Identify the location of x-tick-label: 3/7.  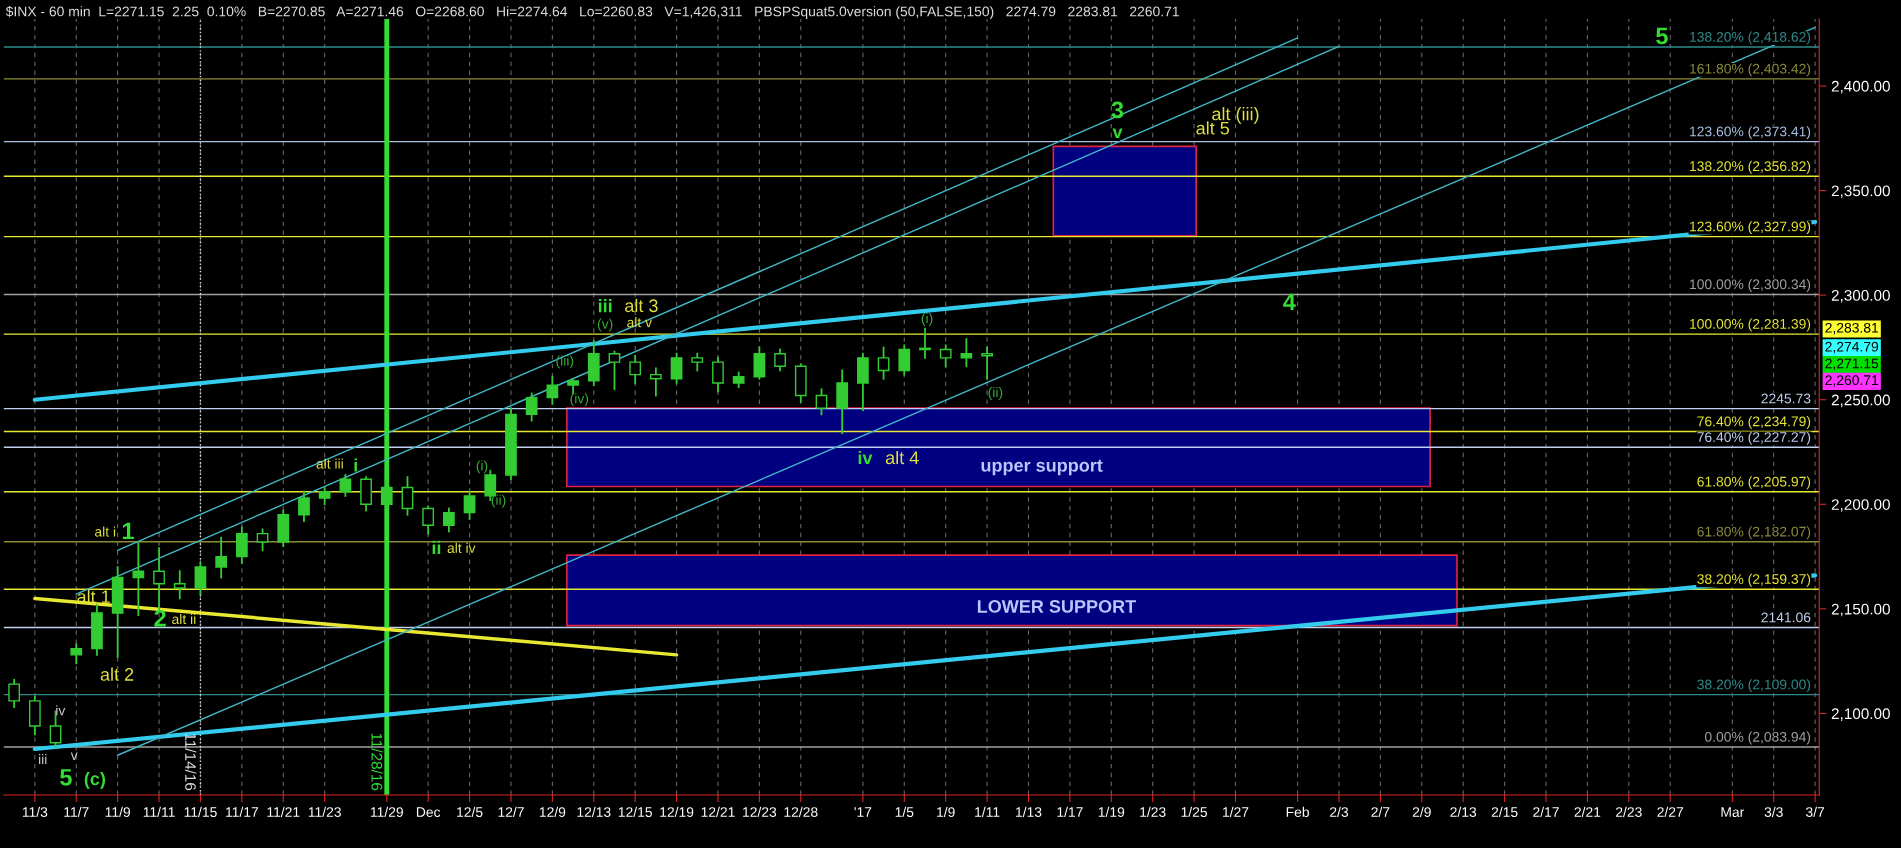
(1815, 812).